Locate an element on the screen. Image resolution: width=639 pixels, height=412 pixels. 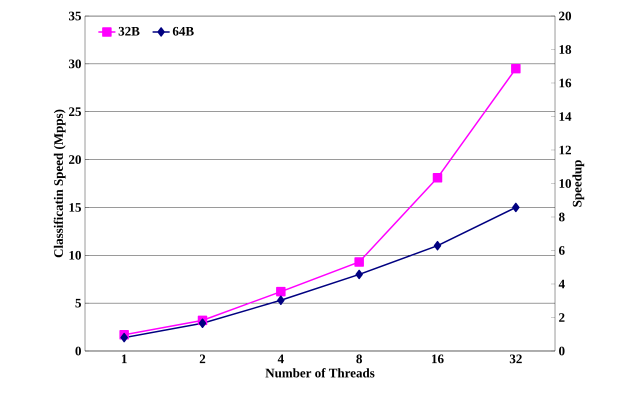
x-tick-label: 8 is located at coordinates (359, 359).